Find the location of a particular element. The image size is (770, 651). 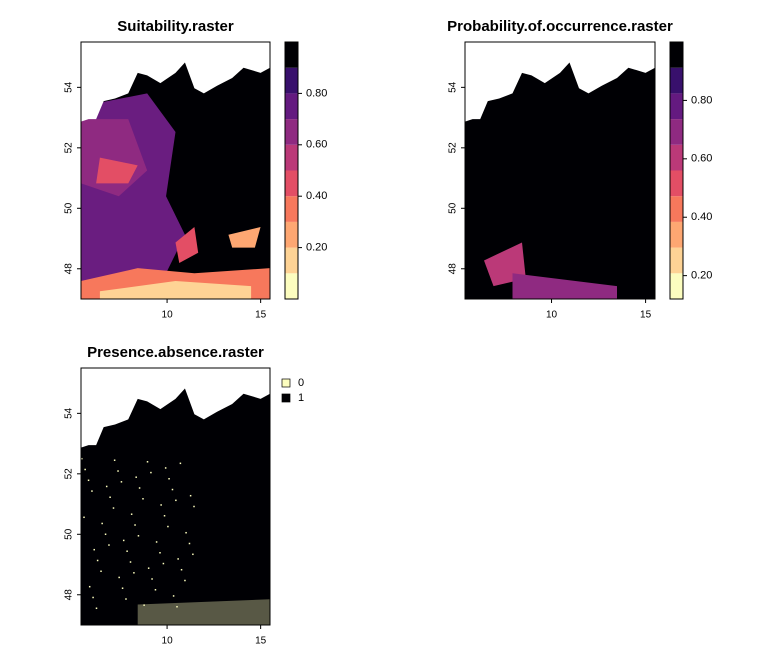

legend-label: 1 is located at coordinates (301, 398).